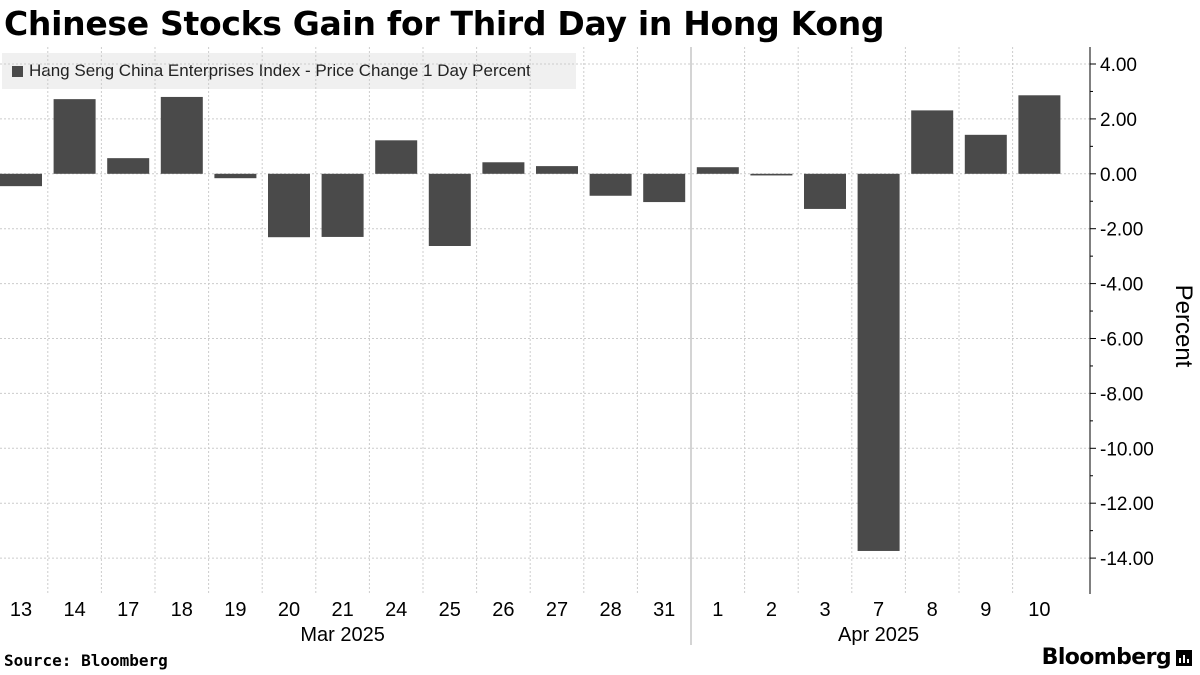 The width and height of the screenshot is (1200, 675). I want to click on y-tick-label: -2.00, so click(1121, 230).